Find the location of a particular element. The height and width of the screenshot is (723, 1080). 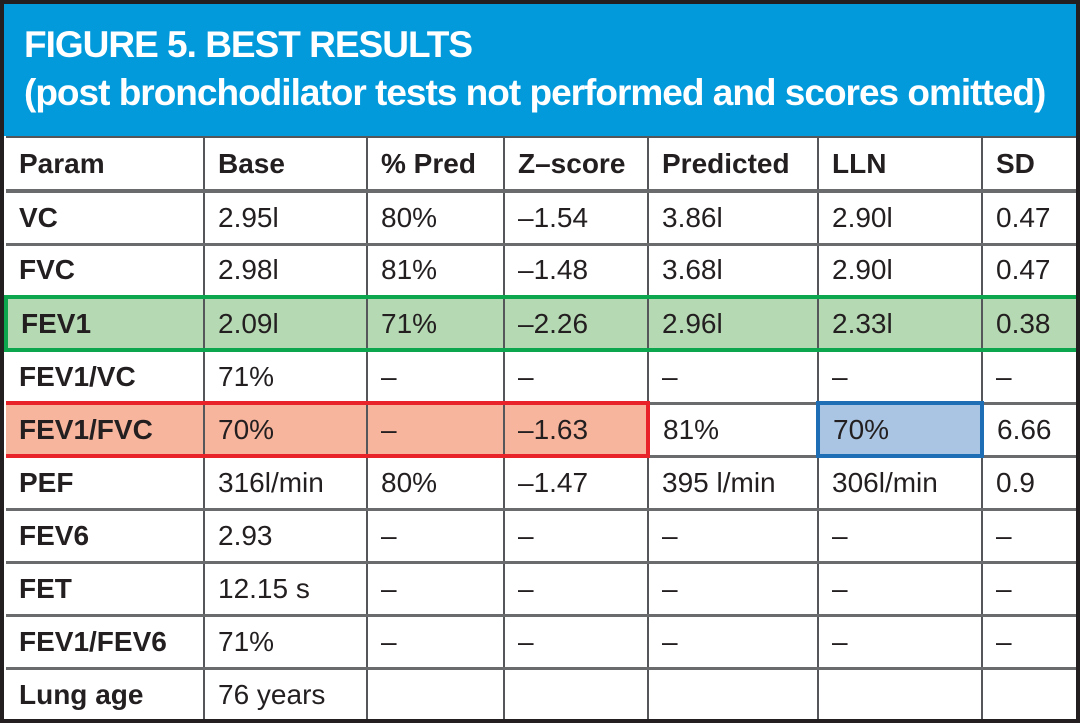

value-cell-fev1-sd: 0.38 is located at coordinates (1028, 323).